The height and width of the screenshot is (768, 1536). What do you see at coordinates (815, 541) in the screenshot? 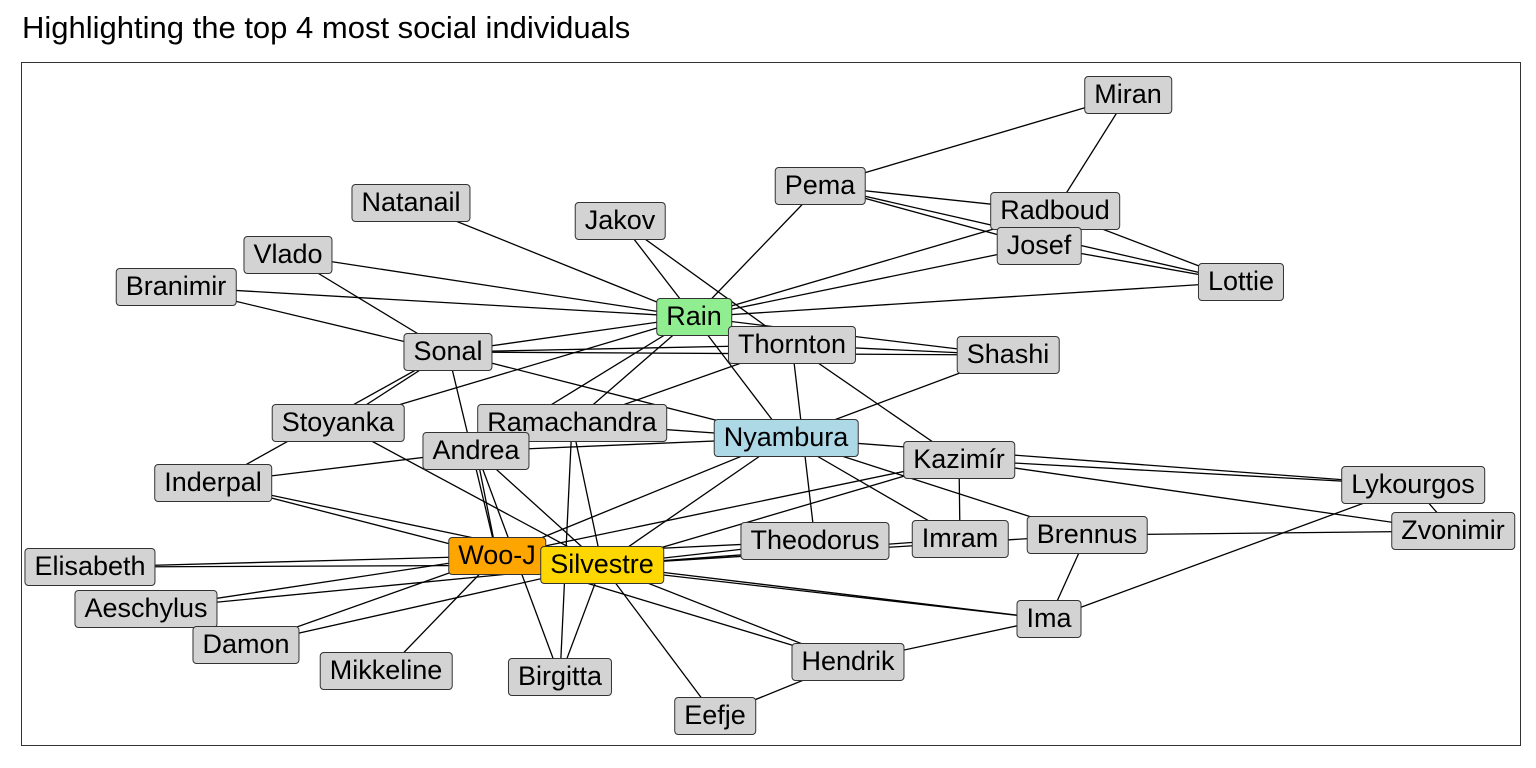
I see `node-theodorus: Theodorus` at bounding box center [815, 541].